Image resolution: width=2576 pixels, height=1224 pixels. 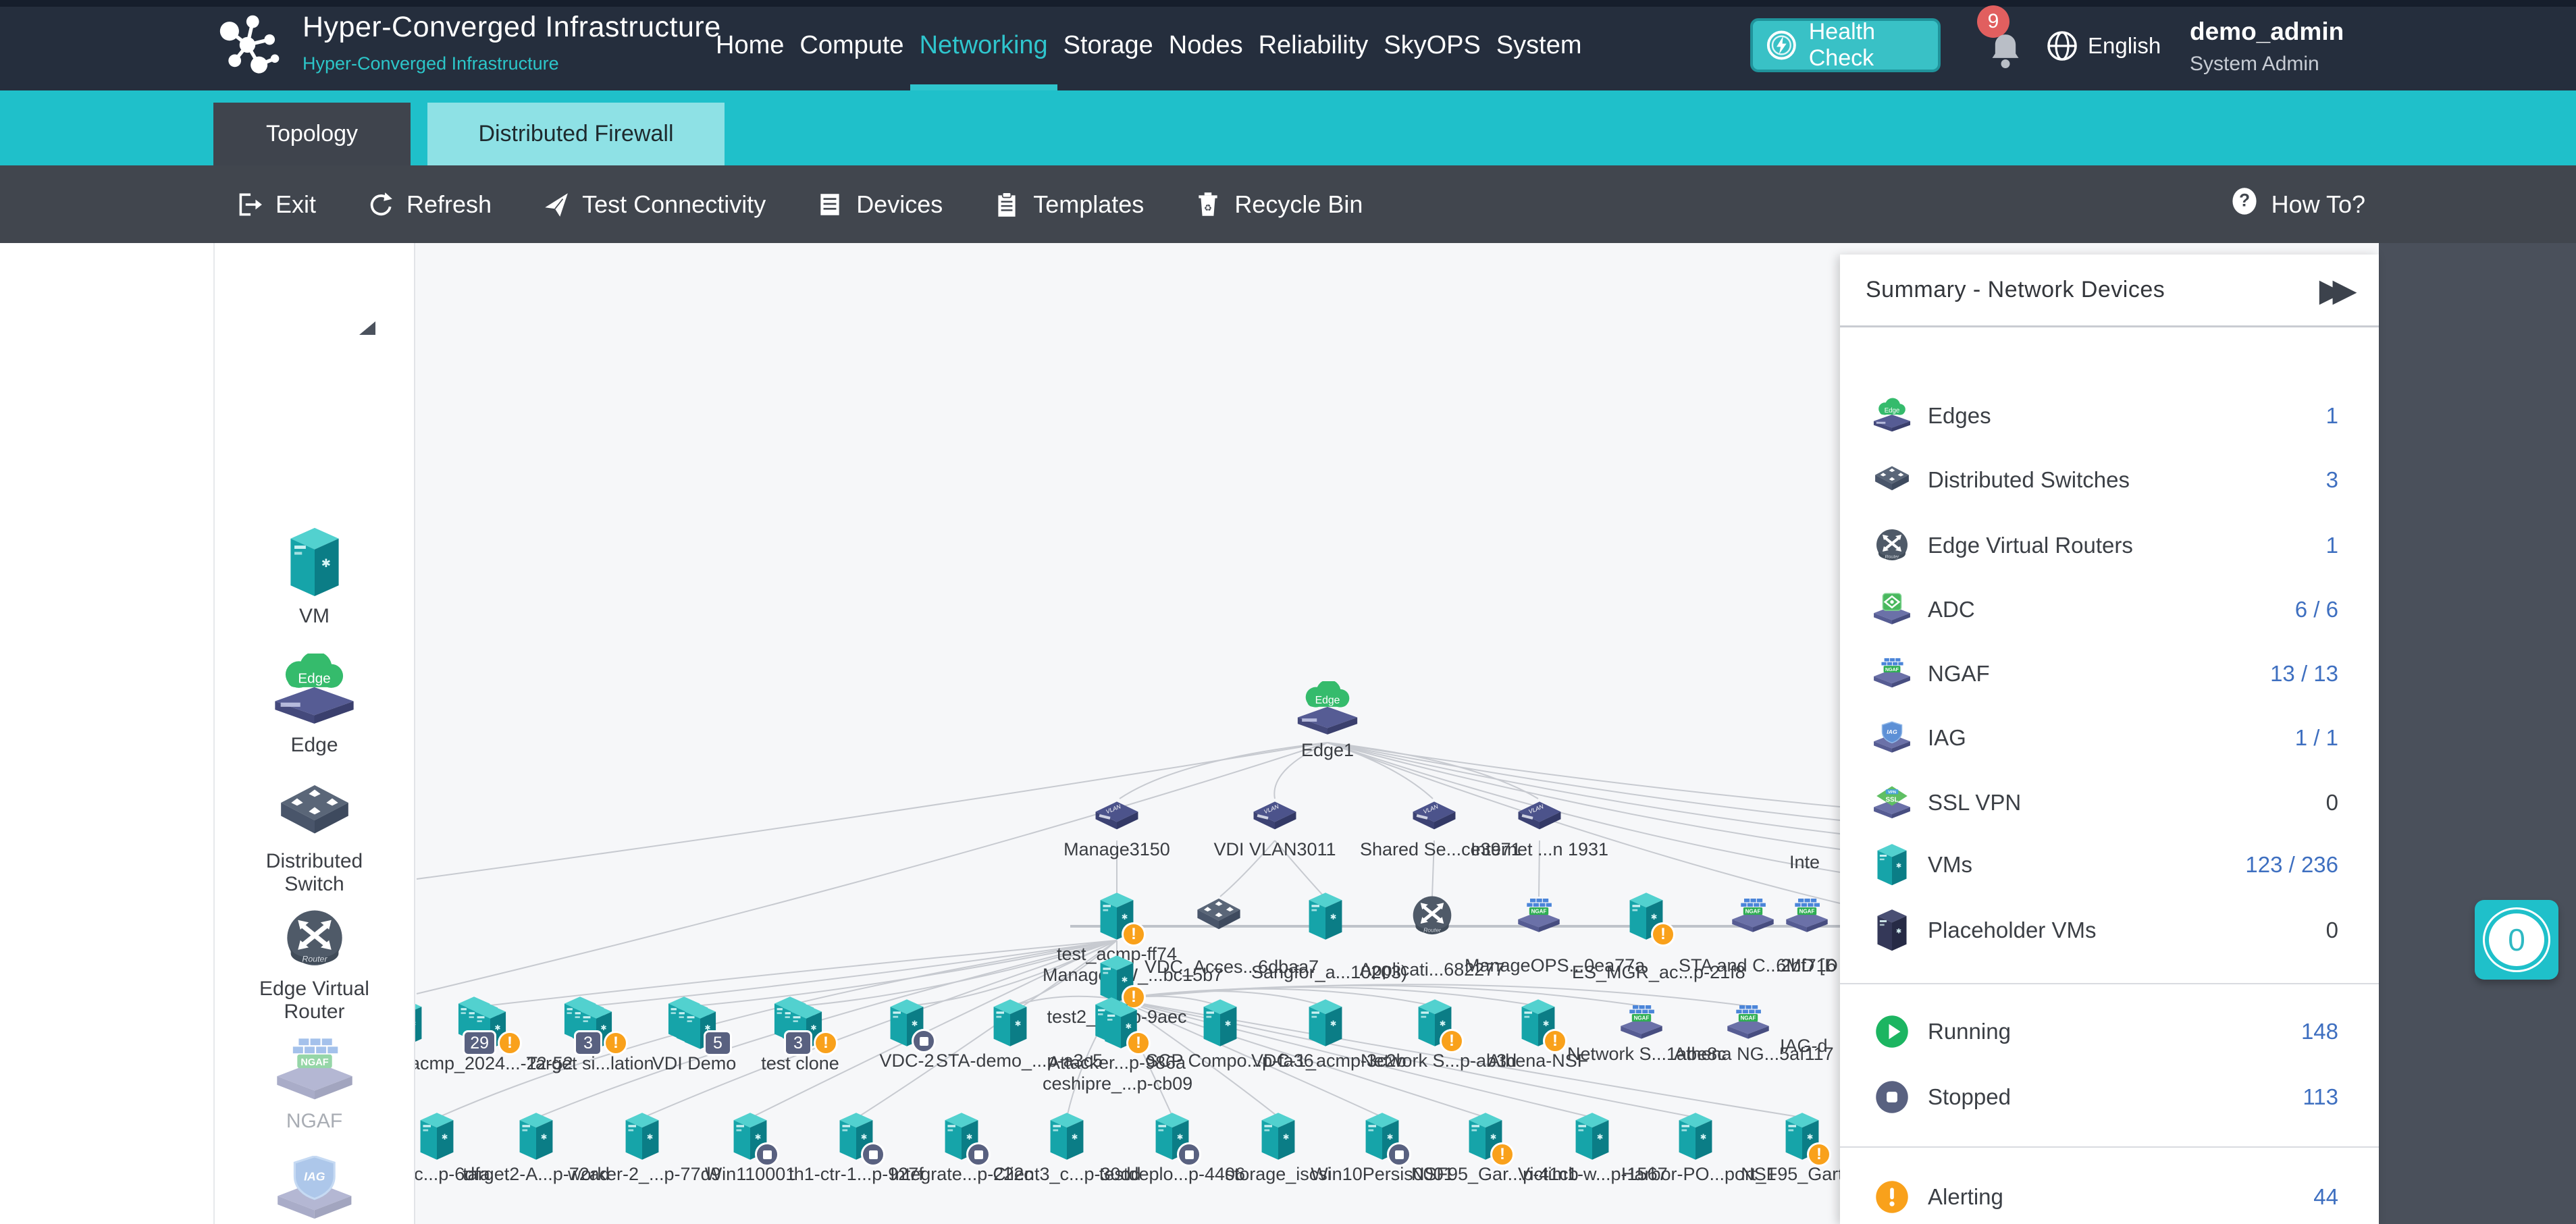 What do you see at coordinates (2244, 201) in the screenshot?
I see `question-icon: ?` at bounding box center [2244, 201].